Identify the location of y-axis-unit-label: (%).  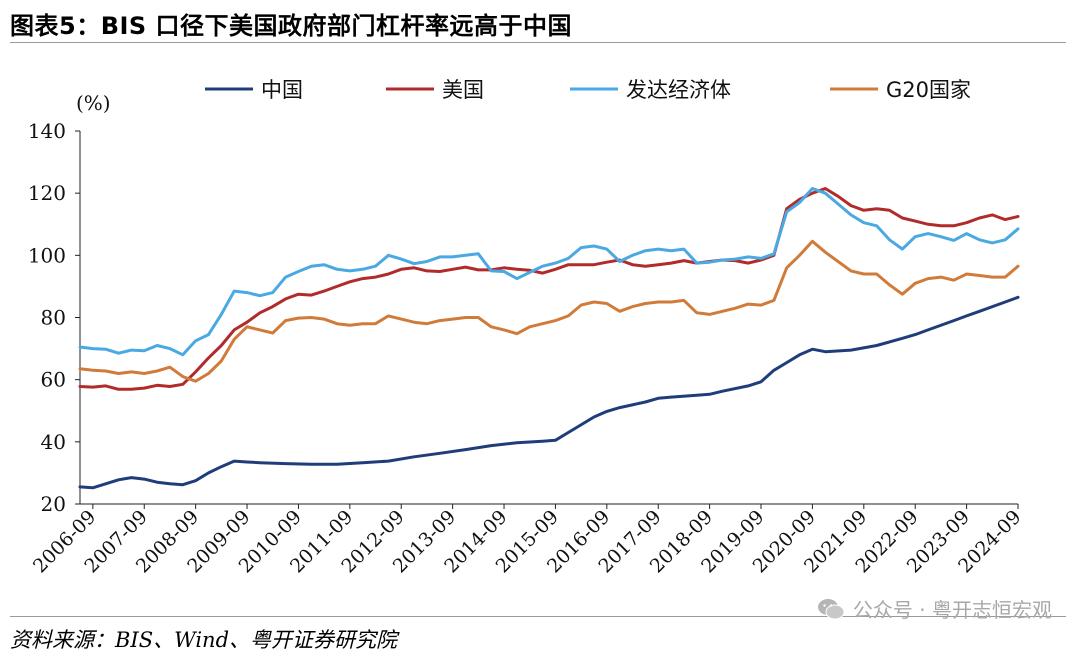
(93, 103).